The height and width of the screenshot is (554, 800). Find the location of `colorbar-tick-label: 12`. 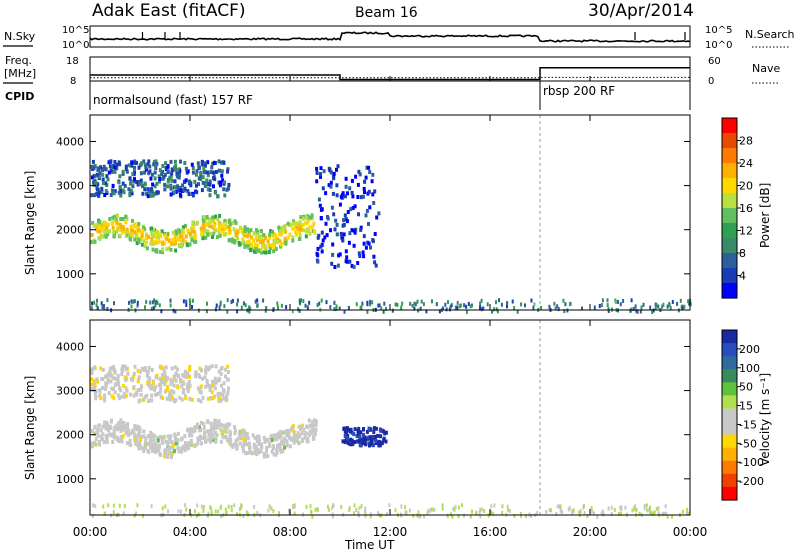

colorbar-tick-label: 12 is located at coordinates (746, 231).